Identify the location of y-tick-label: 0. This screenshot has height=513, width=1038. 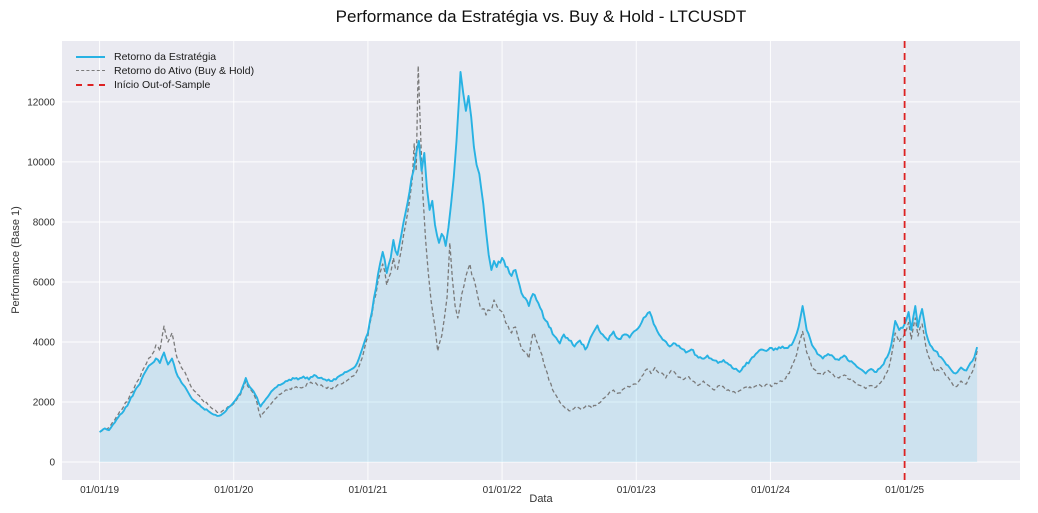
(52, 462).